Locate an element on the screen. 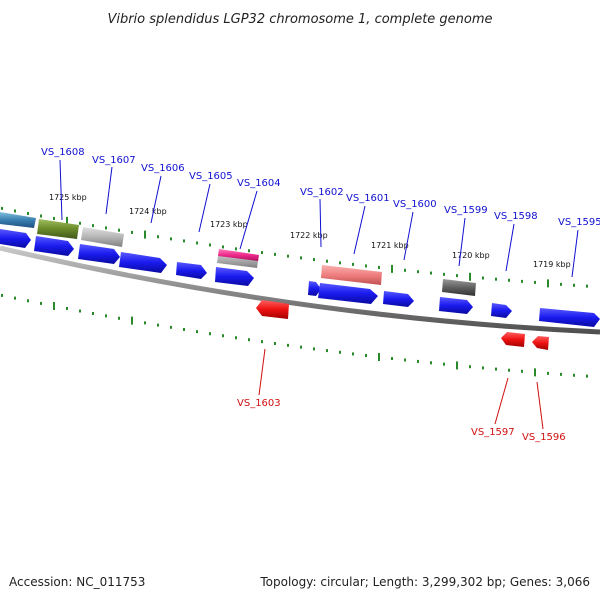 This screenshot has height=600, width=600. upper-tick-track is located at coordinates (294, 247).